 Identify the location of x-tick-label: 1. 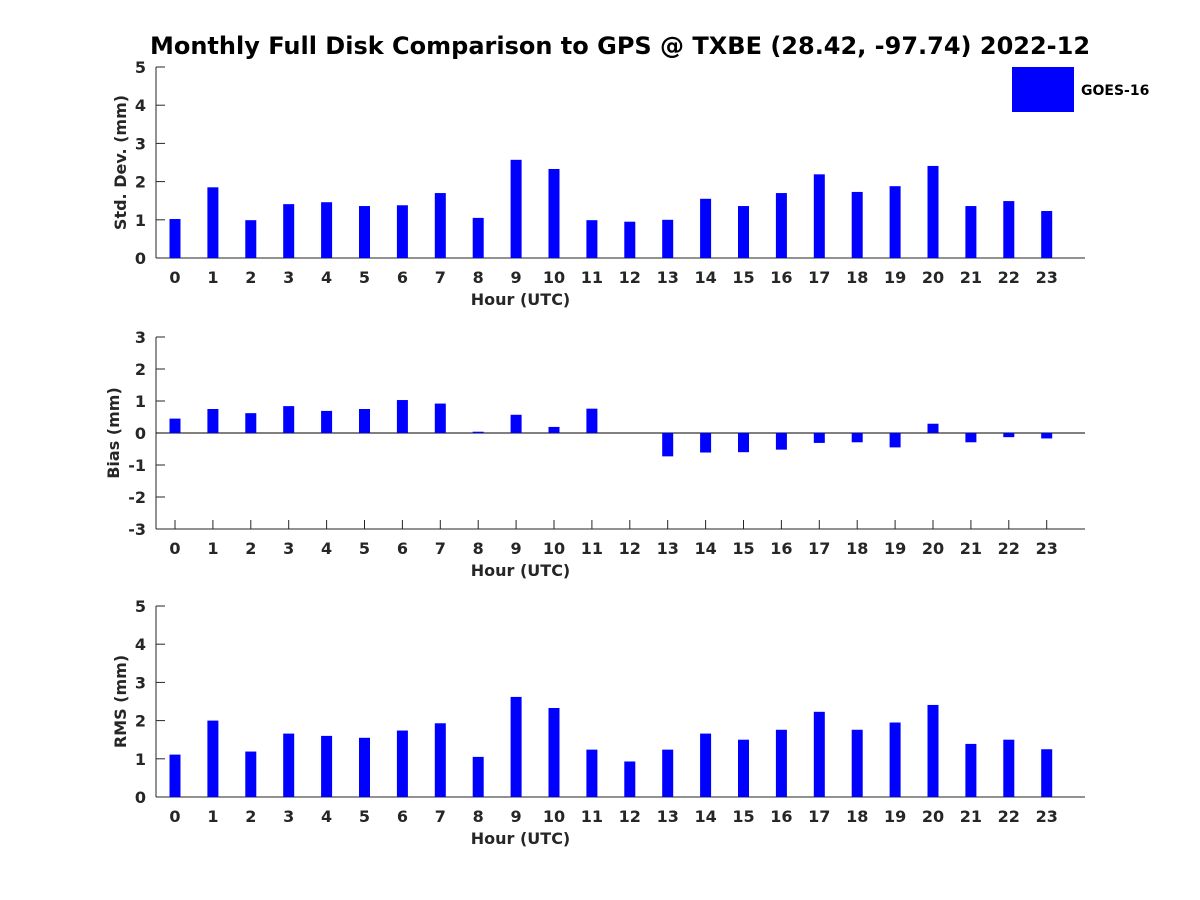
(212, 816).